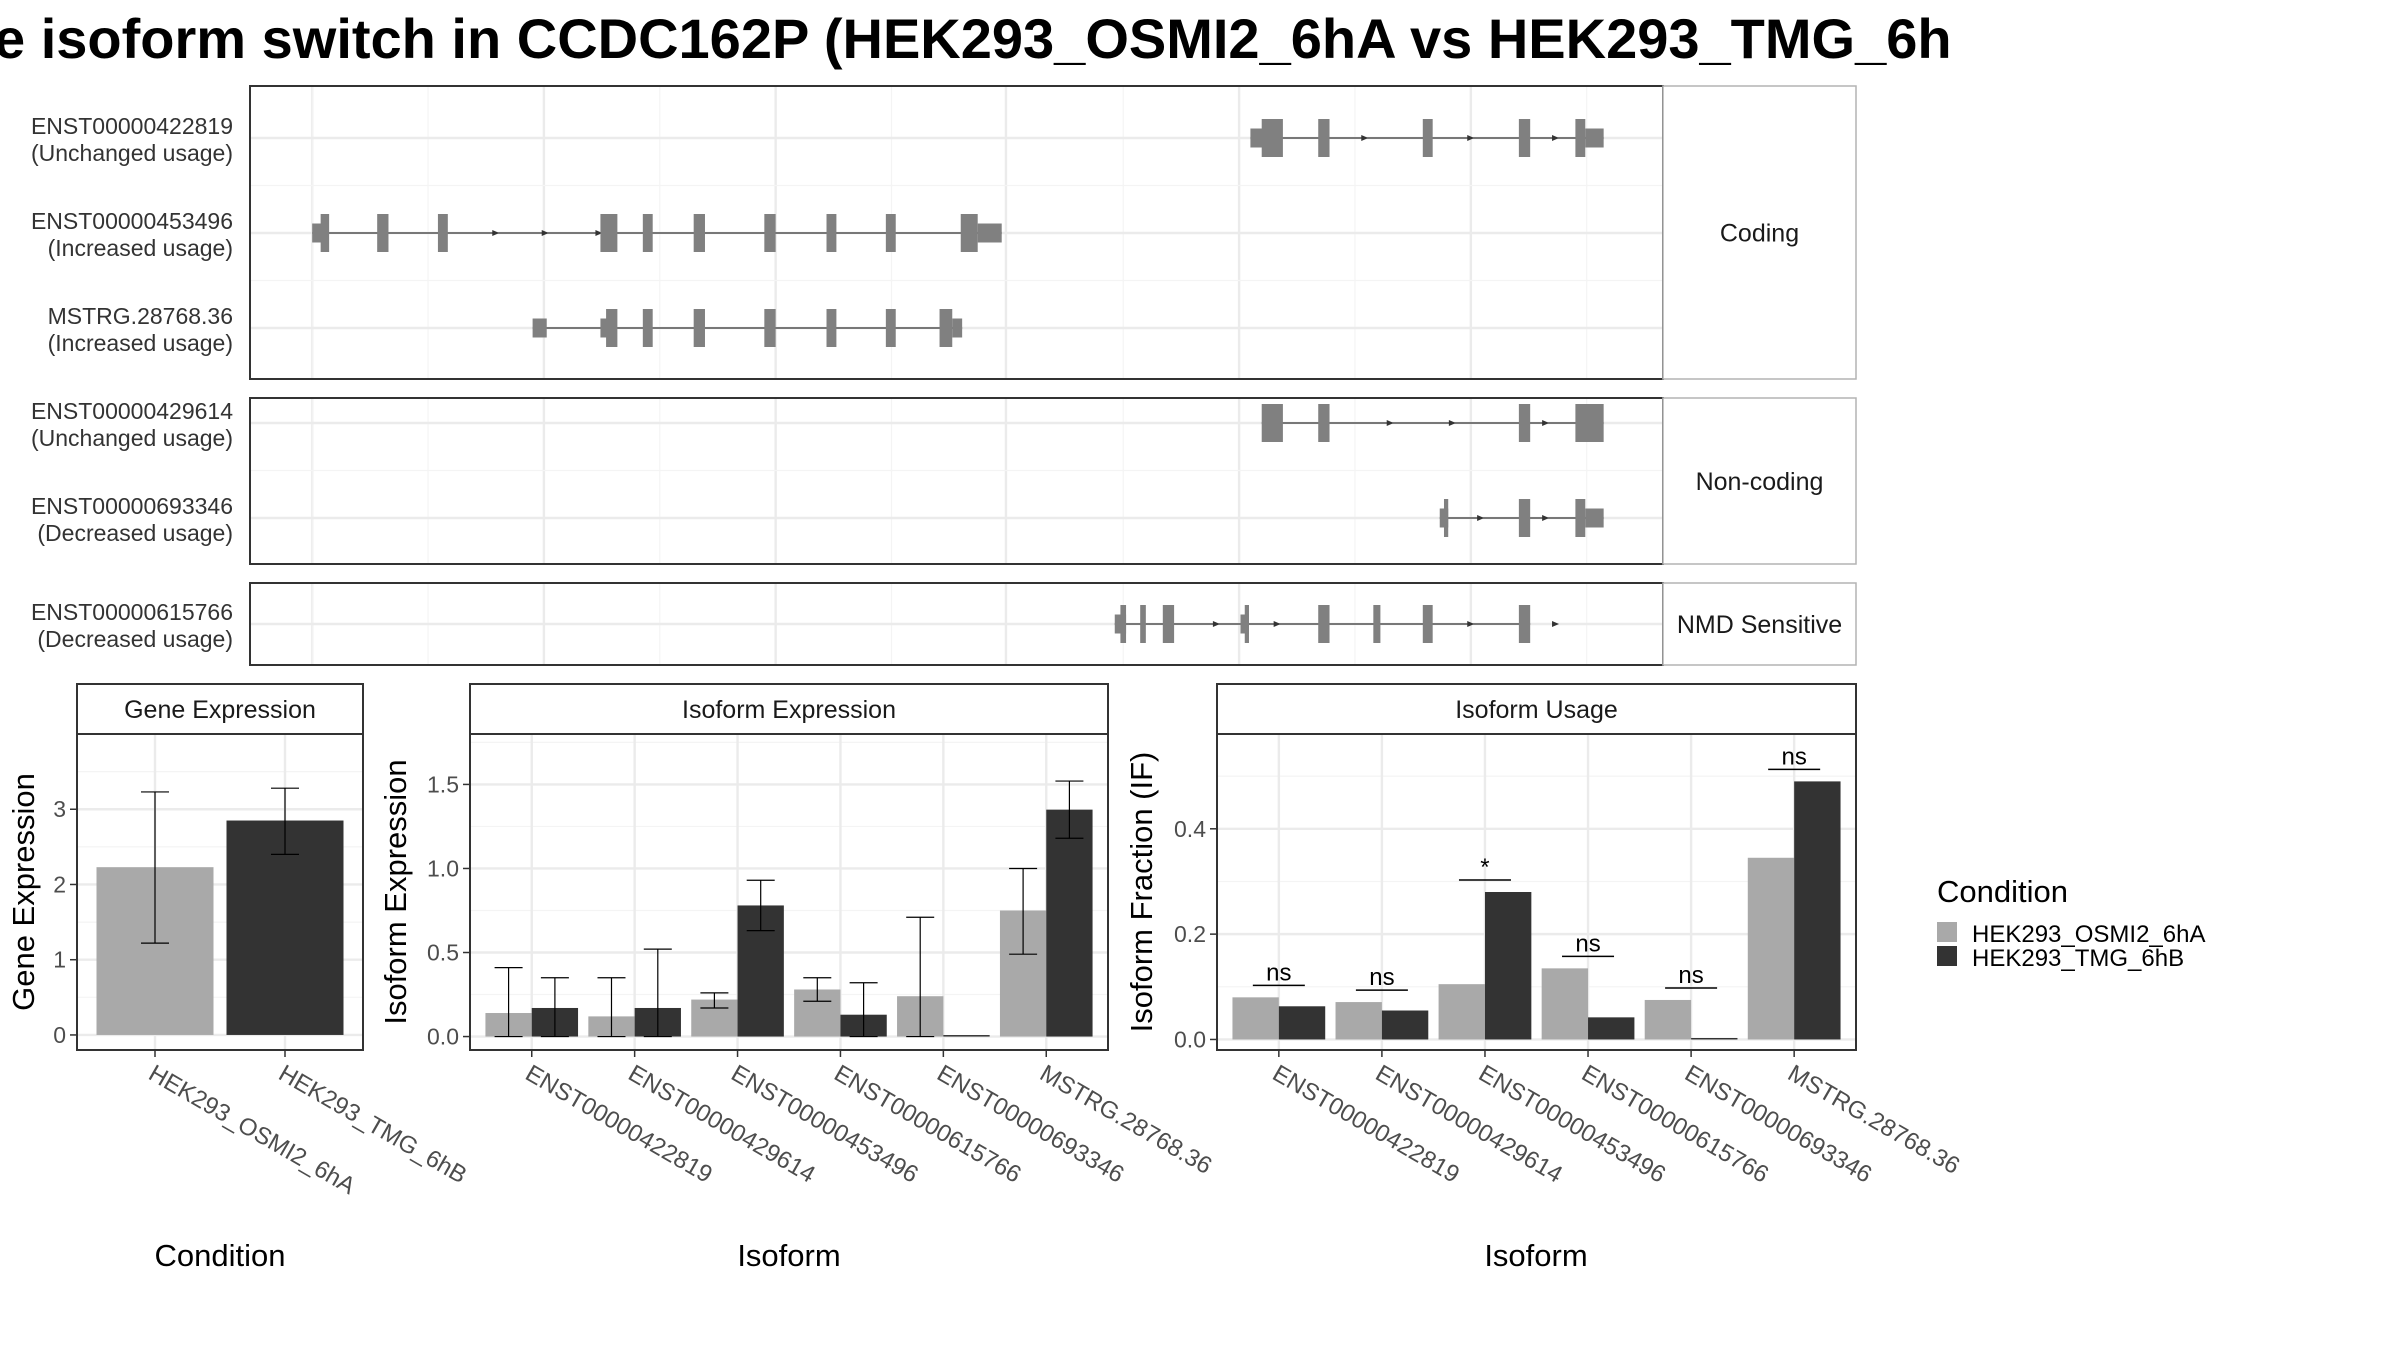 The height and width of the screenshot is (1350, 2400). What do you see at coordinates (2088, 934) in the screenshot?
I see `legend-label-cond1: HEK293_OSMI2_6hA` at bounding box center [2088, 934].